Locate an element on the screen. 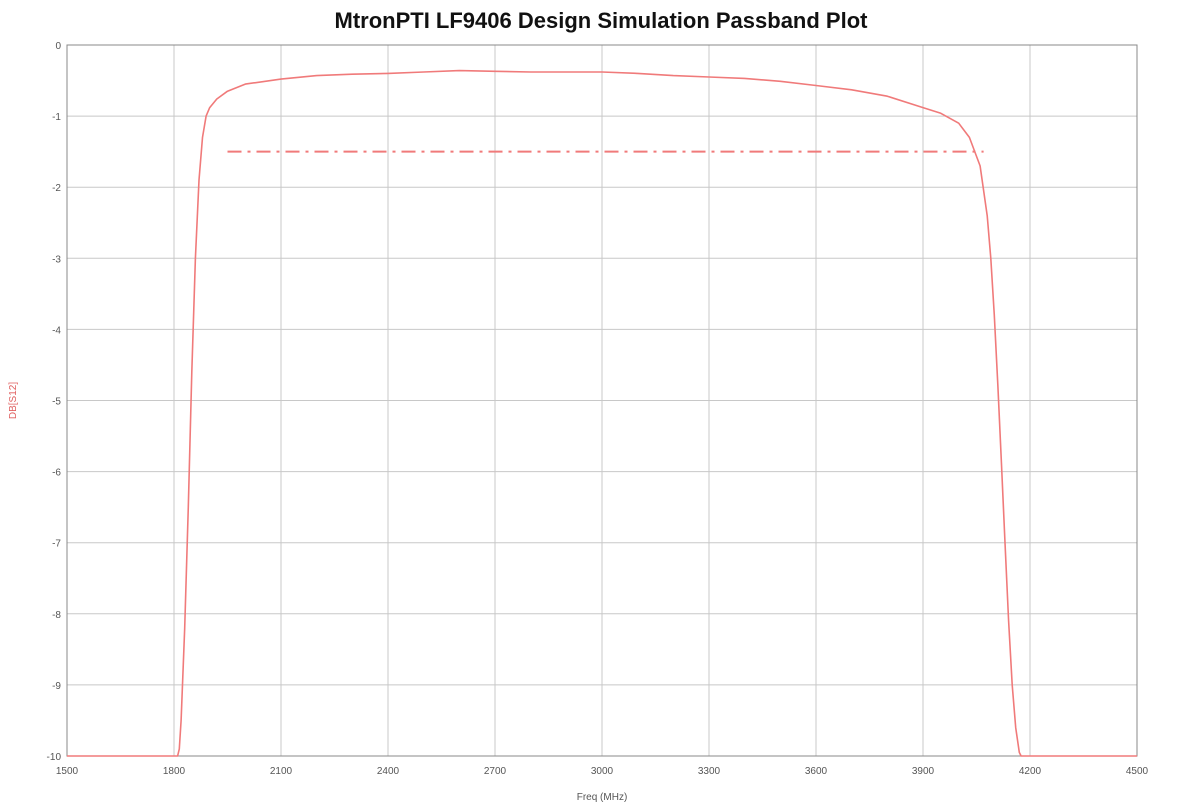 The image size is (1177, 805). x-tick-label: 1800 is located at coordinates (174, 771).